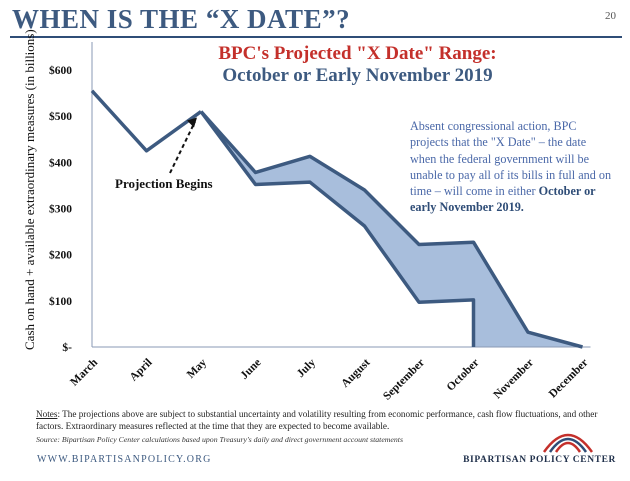  I want to click on chart-title-line2: October or Early November 2019, so click(357, 75).